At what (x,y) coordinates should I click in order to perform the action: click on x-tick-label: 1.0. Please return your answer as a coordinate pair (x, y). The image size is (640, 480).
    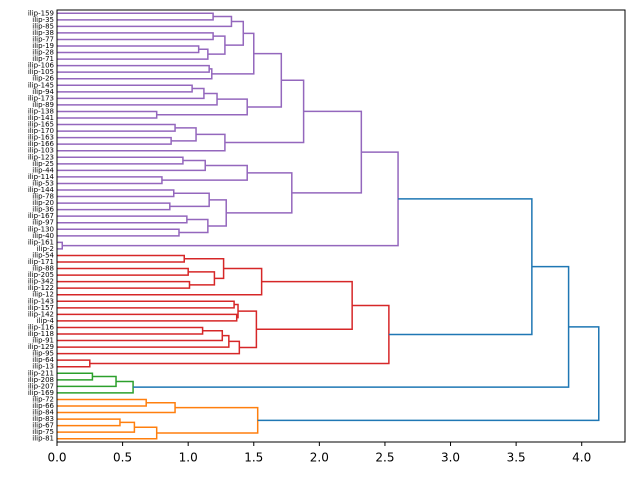
    Looking at the image, I should click on (188, 458).